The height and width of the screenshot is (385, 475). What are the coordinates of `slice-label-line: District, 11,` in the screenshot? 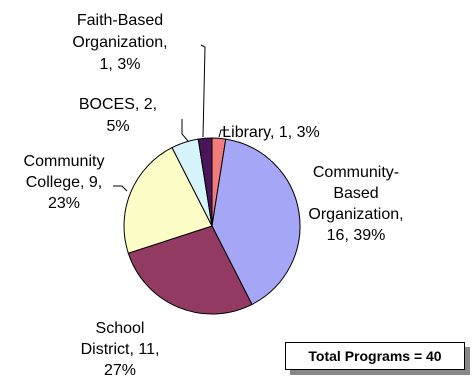 It's located at (120, 349).